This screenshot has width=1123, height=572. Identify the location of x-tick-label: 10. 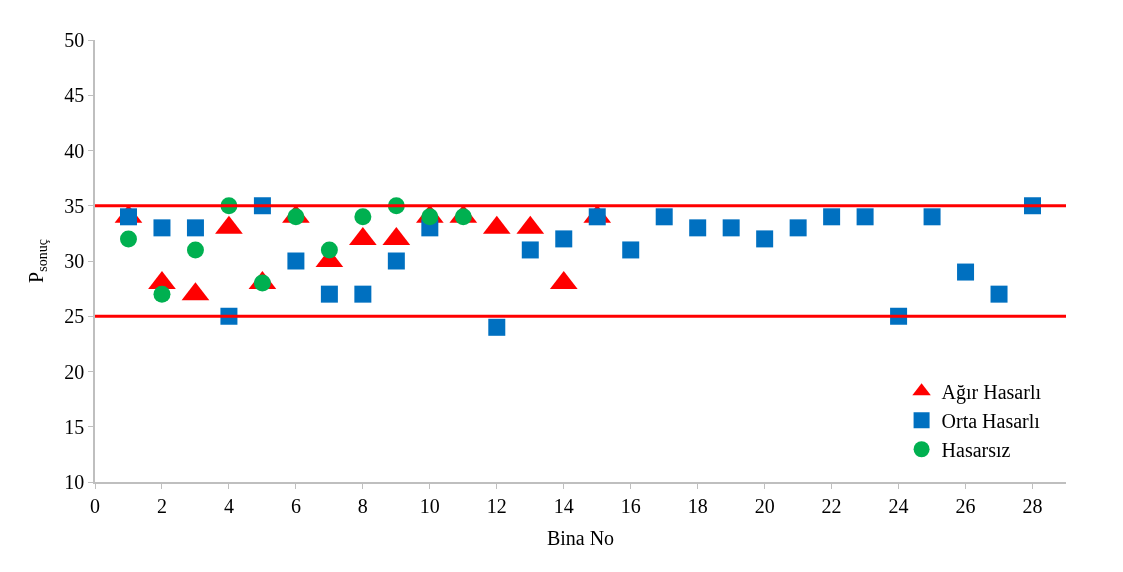
(429, 505).